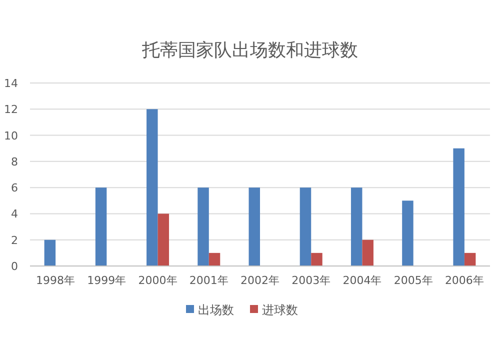 This screenshot has width=500, height=362. Describe the element at coordinates (14, 161) in the screenshot. I see `y-tick-label: 8` at that location.